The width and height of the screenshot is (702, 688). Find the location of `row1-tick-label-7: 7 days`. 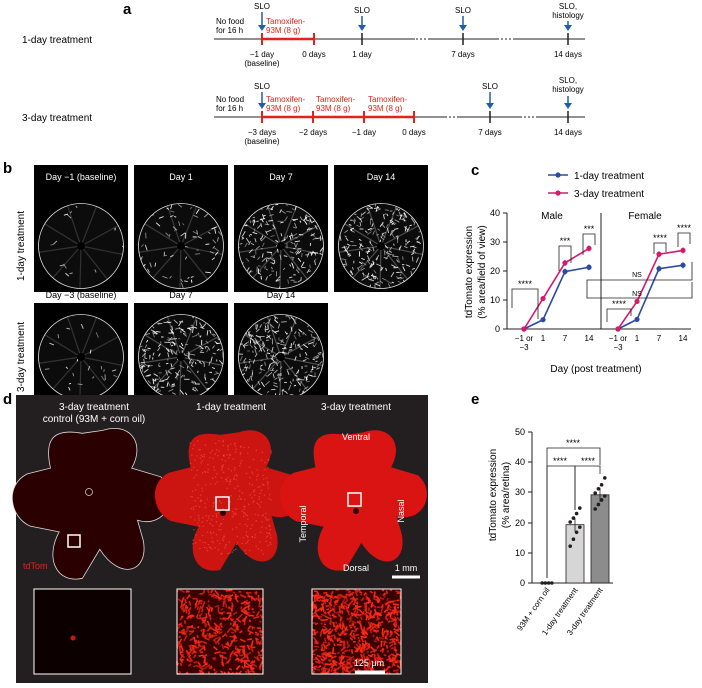

row1-tick-label-7: 7 days is located at coordinates (463, 54).